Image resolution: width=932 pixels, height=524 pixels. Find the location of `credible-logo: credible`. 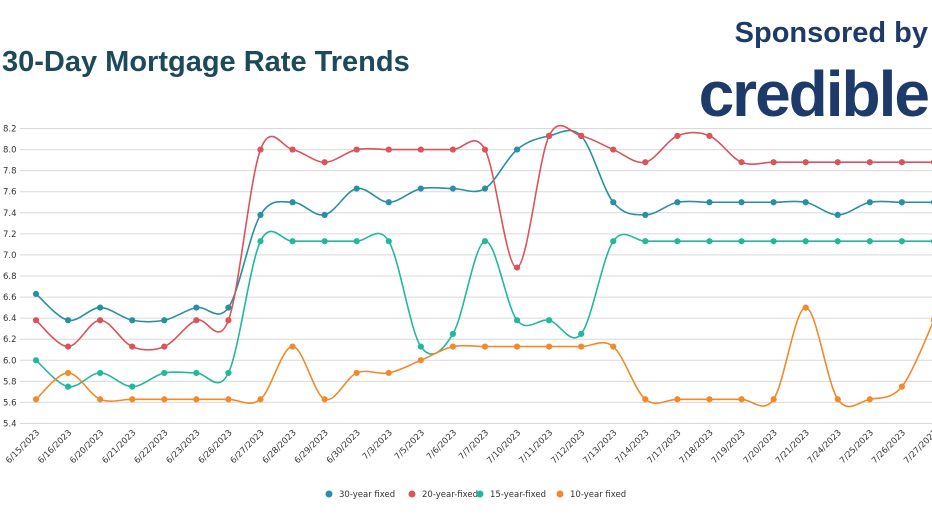

credible-logo: credible is located at coordinates (814, 94).